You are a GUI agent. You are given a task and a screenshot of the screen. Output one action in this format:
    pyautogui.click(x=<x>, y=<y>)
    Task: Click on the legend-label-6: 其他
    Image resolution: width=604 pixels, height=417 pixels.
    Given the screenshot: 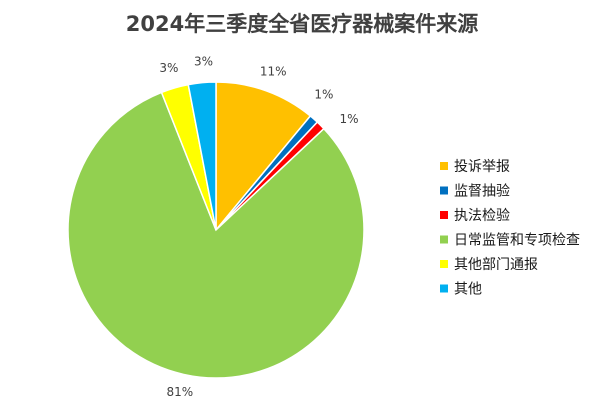 What is the action you would take?
    pyautogui.click(x=468, y=290)
    